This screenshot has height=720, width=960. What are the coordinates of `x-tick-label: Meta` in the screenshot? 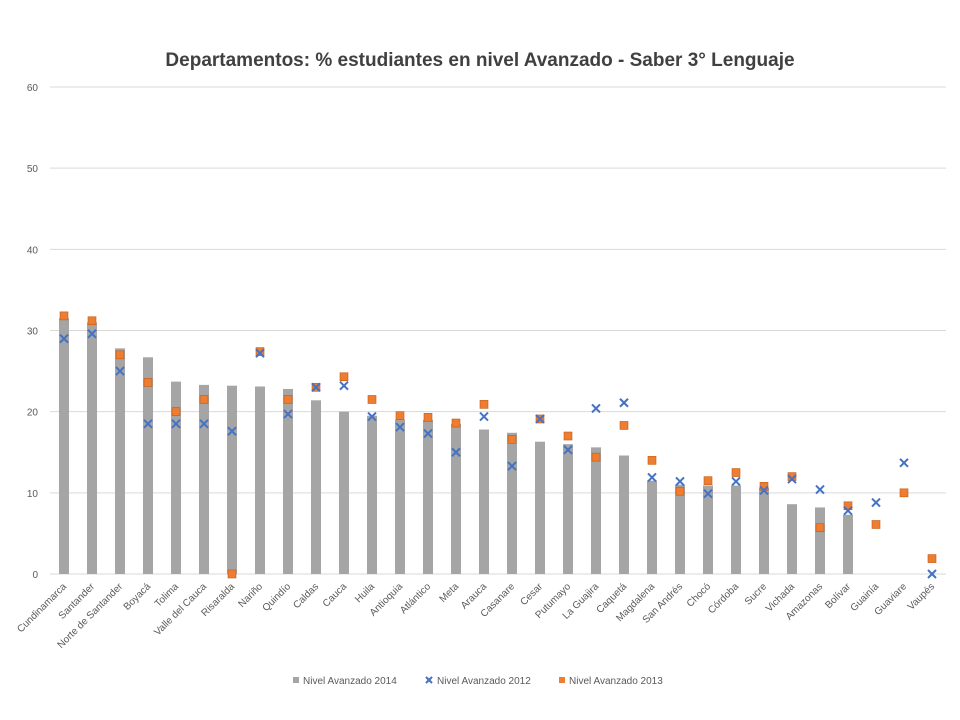 It's located at (450, 593).